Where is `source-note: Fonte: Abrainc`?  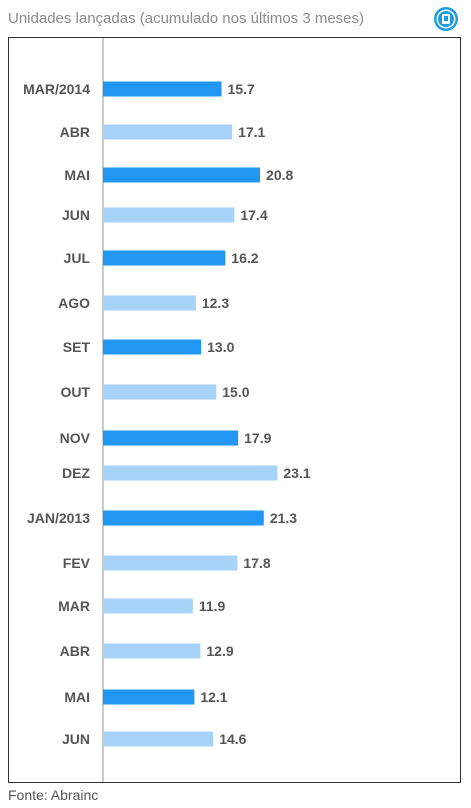
source-note: Fonte: Abrainc is located at coordinates (53, 795).